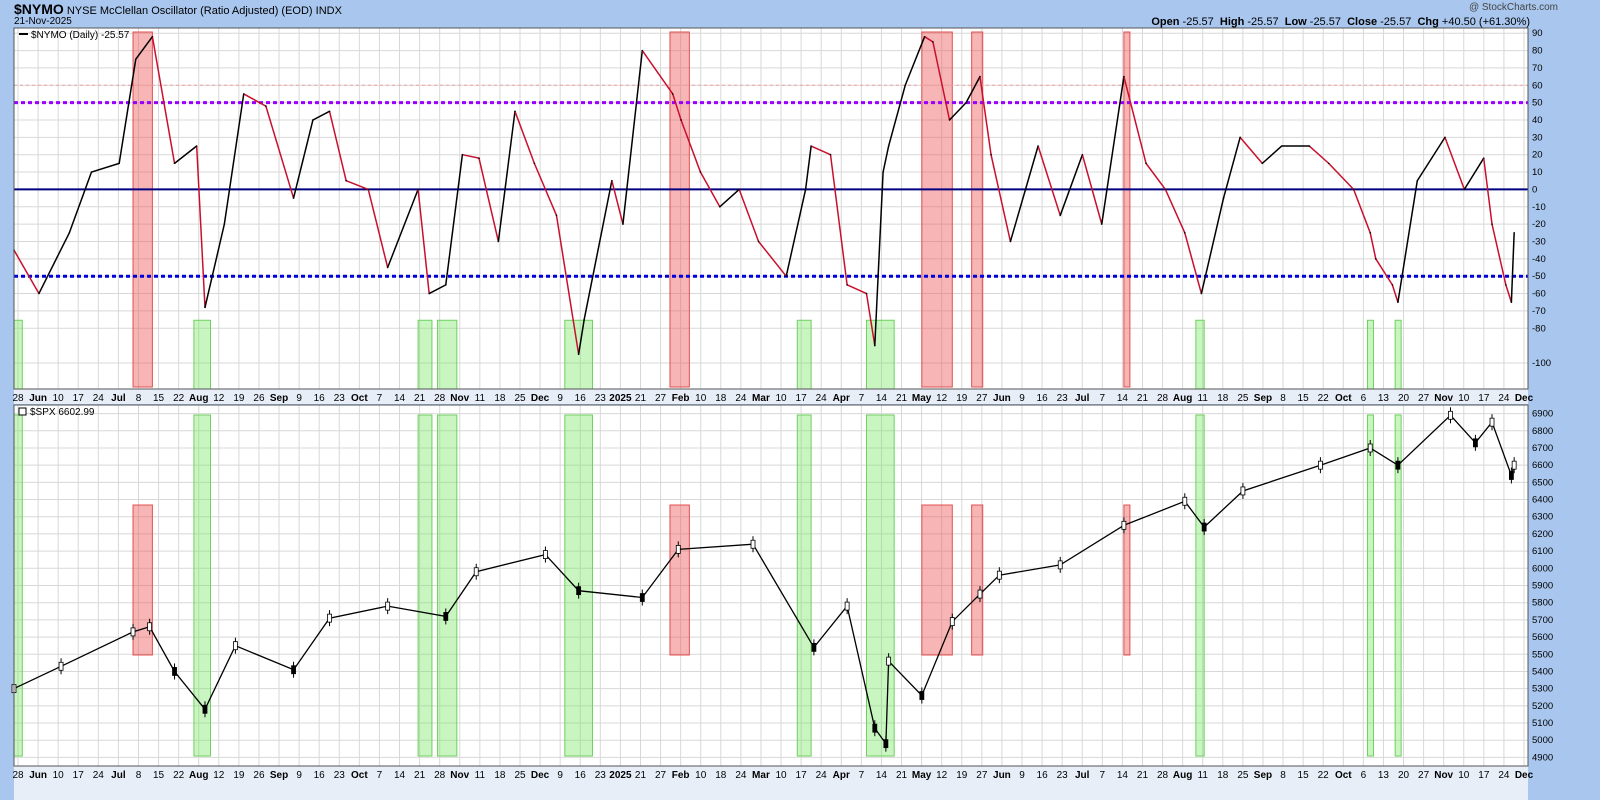 The height and width of the screenshot is (800, 1600). I want to click on nymo-ytick-label: 10, so click(1537, 172).